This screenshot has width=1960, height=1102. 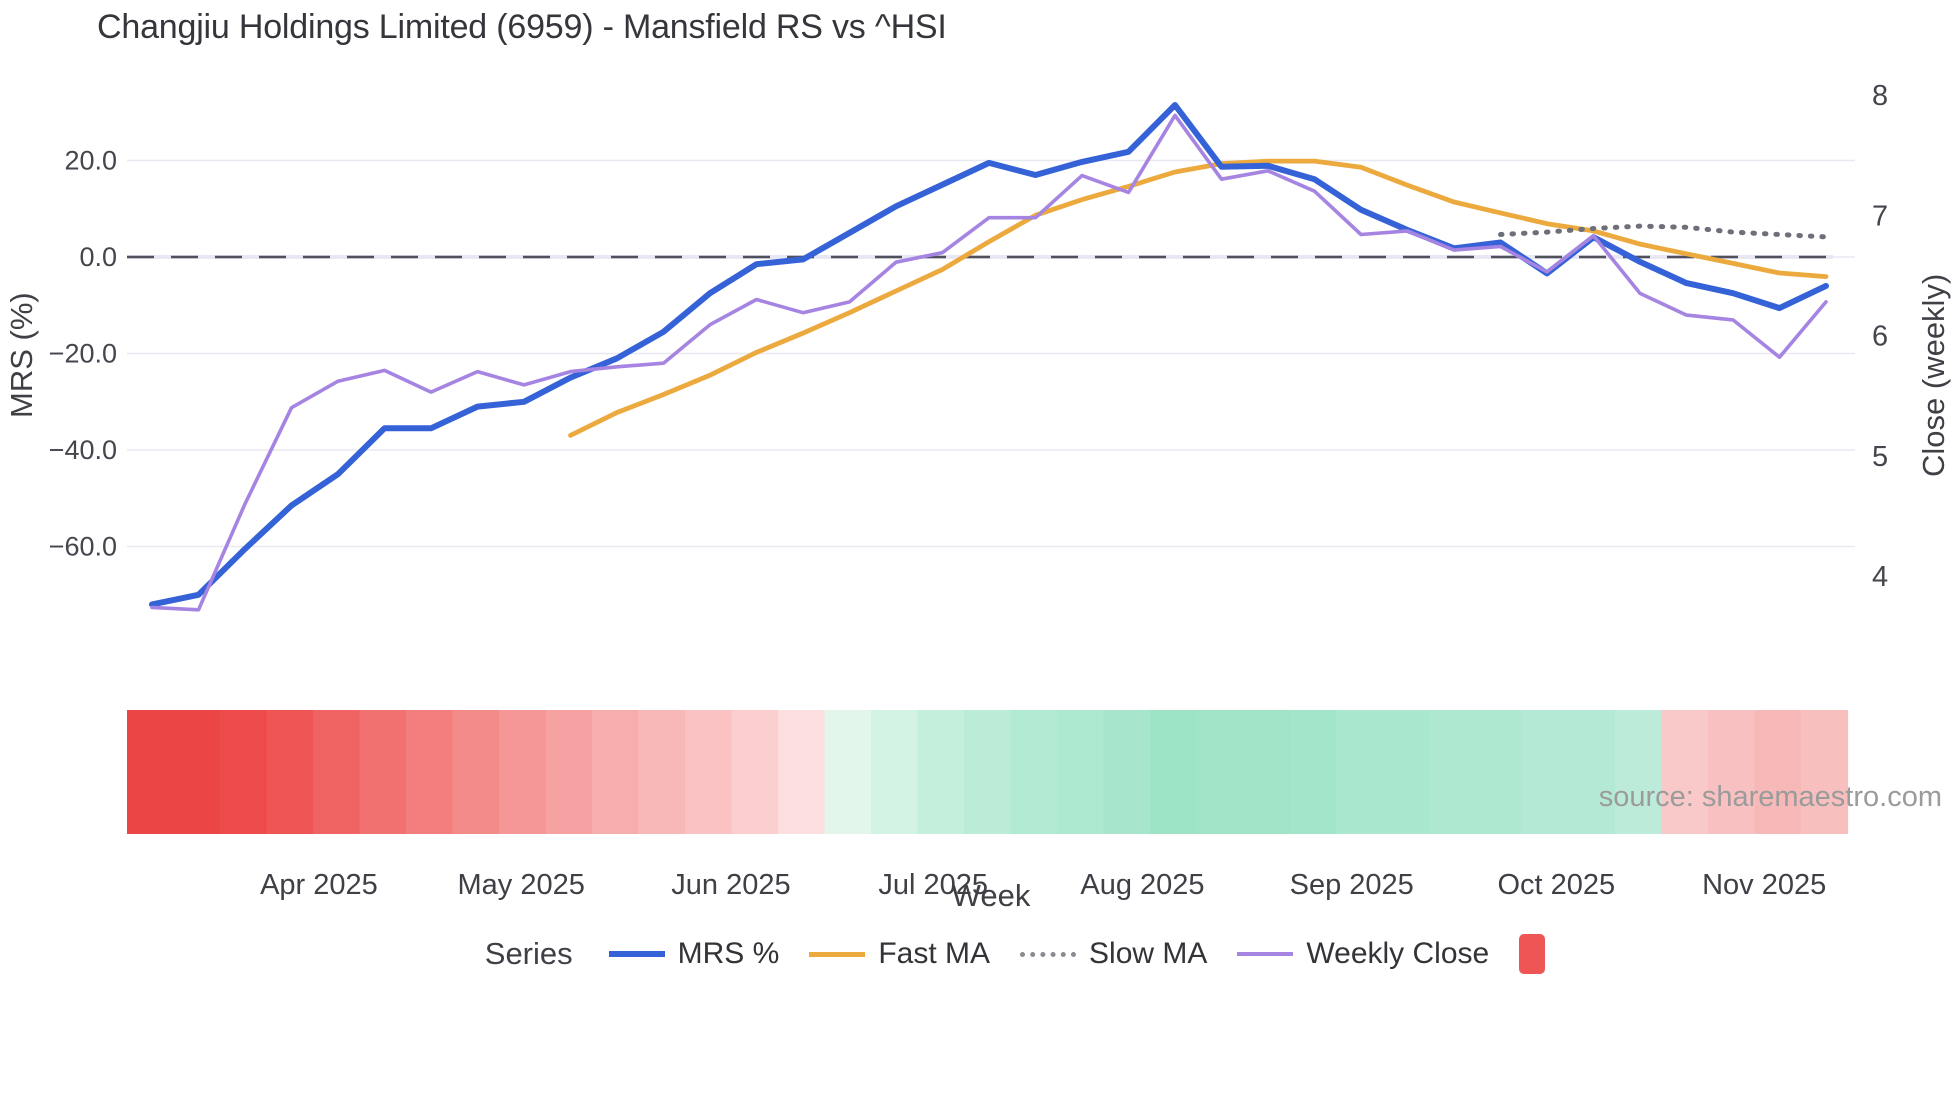 I want to click on right-tick-label: 6, so click(x=1880, y=337).